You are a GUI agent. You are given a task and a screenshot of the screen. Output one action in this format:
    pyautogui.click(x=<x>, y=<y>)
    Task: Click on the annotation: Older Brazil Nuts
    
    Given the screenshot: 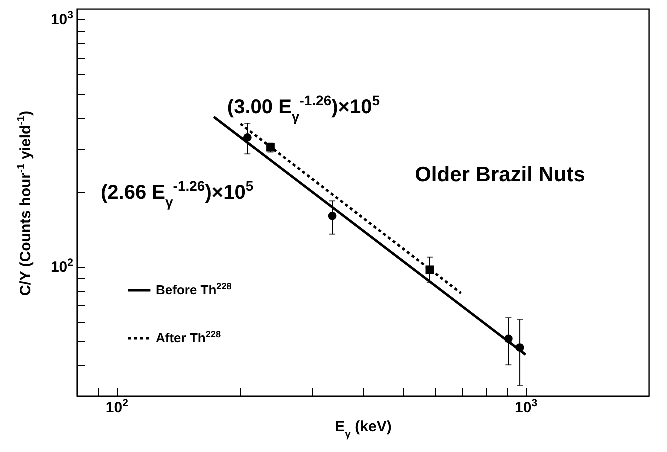 What is the action you would take?
    pyautogui.click(x=500, y=174)
    